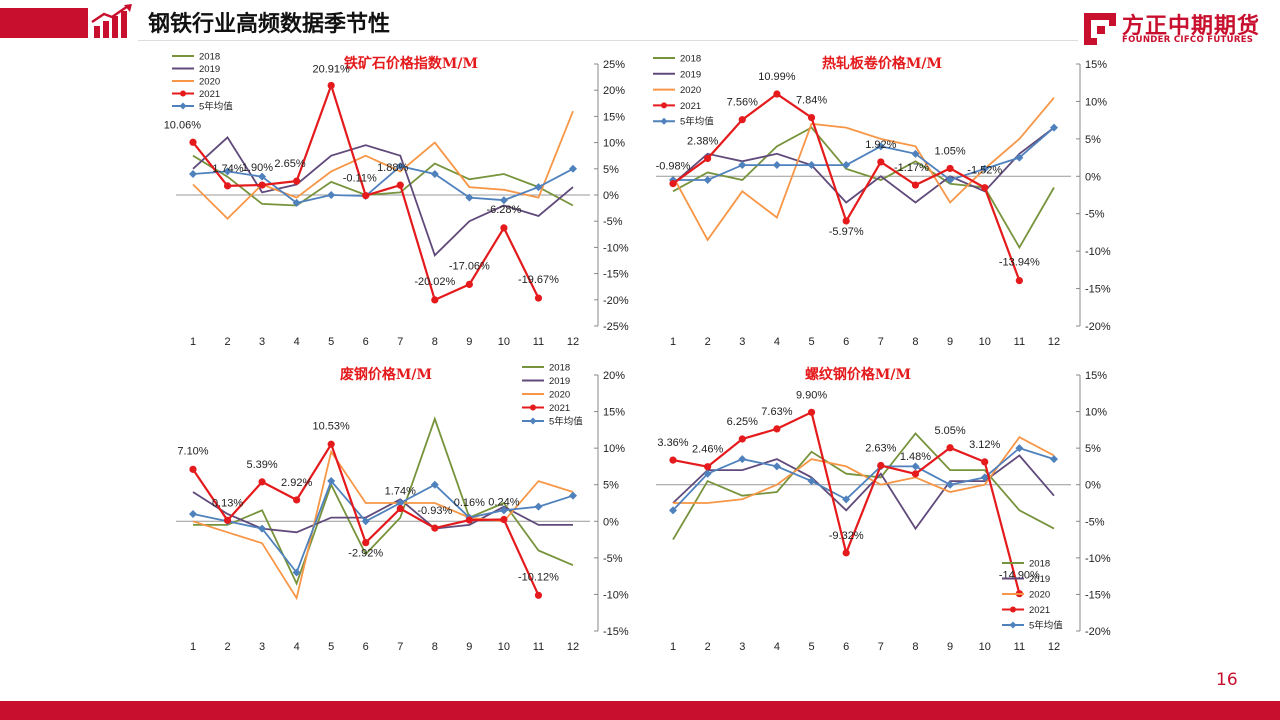 The width and height of the screenshot is (1280, 720). I want to click on page-title: 钢铁行业高频数据季节性, so click(269, 24).